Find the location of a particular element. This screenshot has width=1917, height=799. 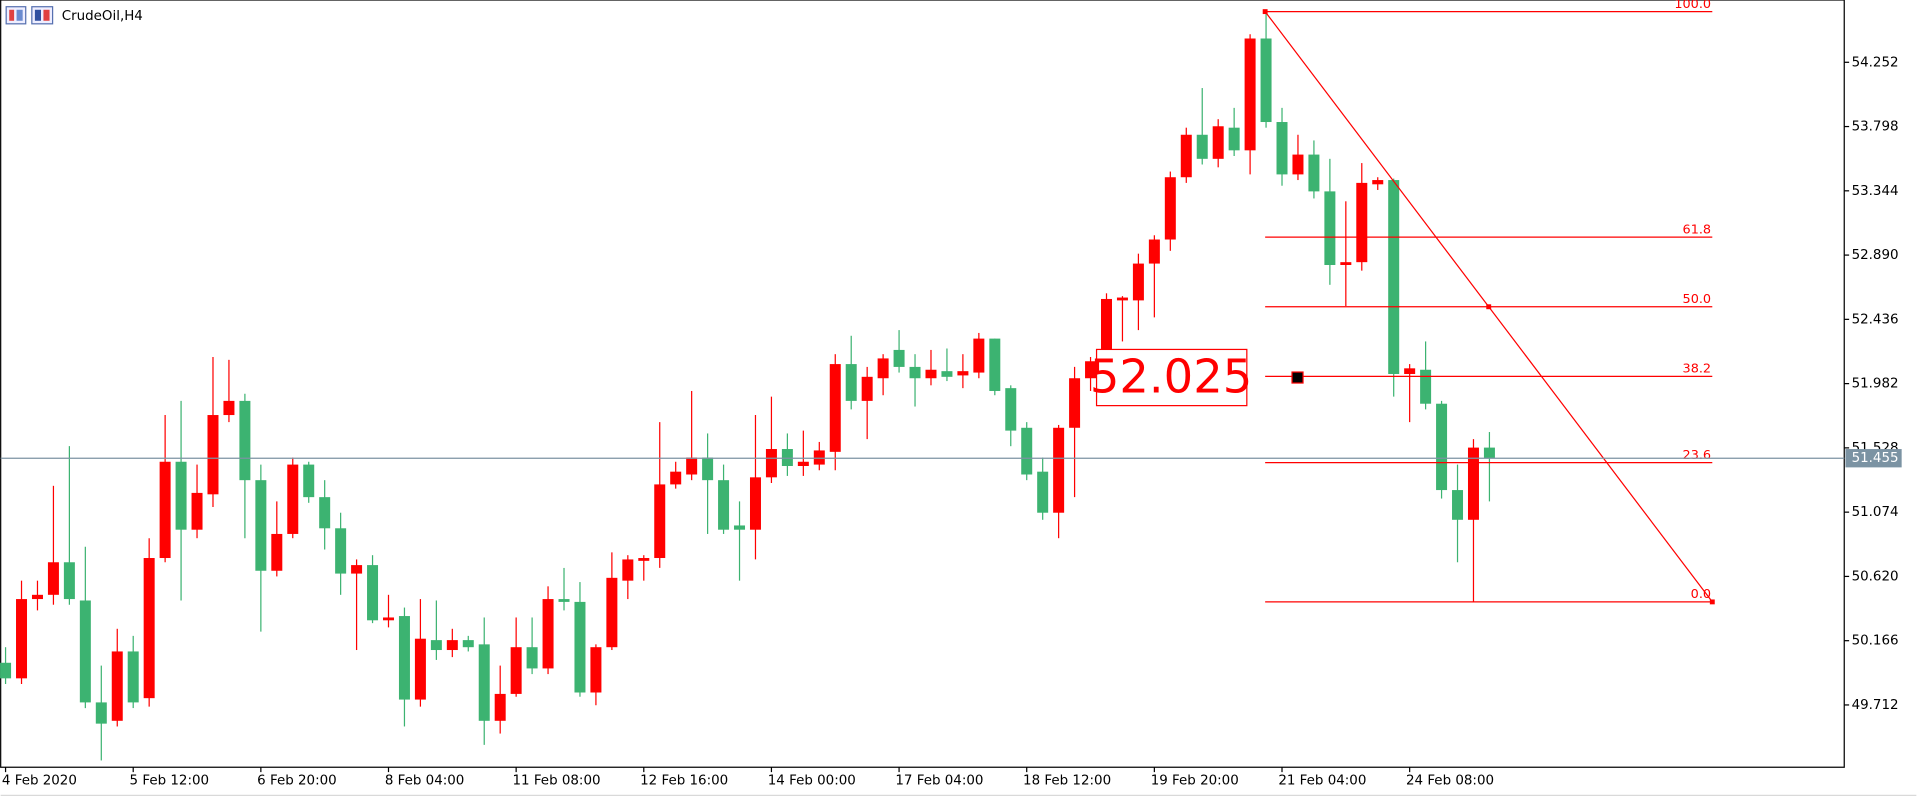

last-price-tag is located at coordinates (1873, 458).